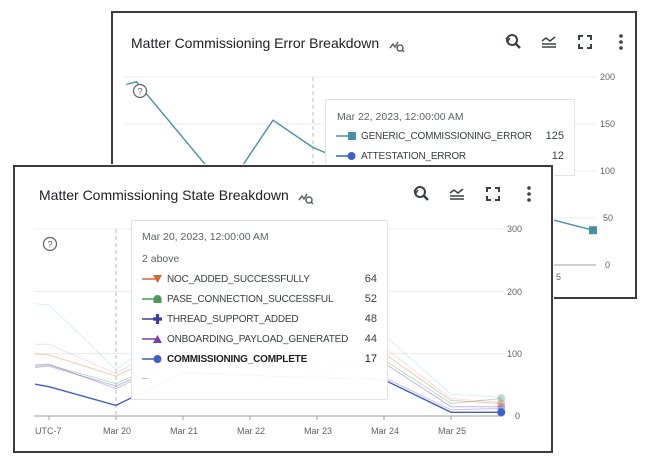 This screenshot has height=463, width=660. Describe the element at coordinates (152, 319) in the screenshot. I see `plus-marker-icon` at that location.